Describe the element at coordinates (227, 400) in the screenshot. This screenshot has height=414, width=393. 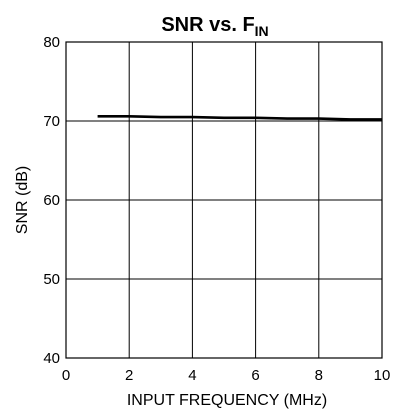
I see `x-axis-label: INPUT FREQUENCY (MHz)` at that location.